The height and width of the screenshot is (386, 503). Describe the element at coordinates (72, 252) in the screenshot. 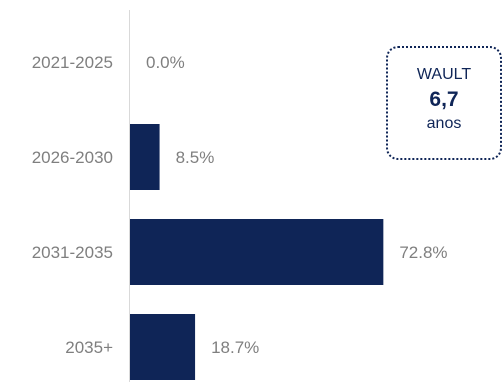

I see `category-label: 2031-2035` at that location.